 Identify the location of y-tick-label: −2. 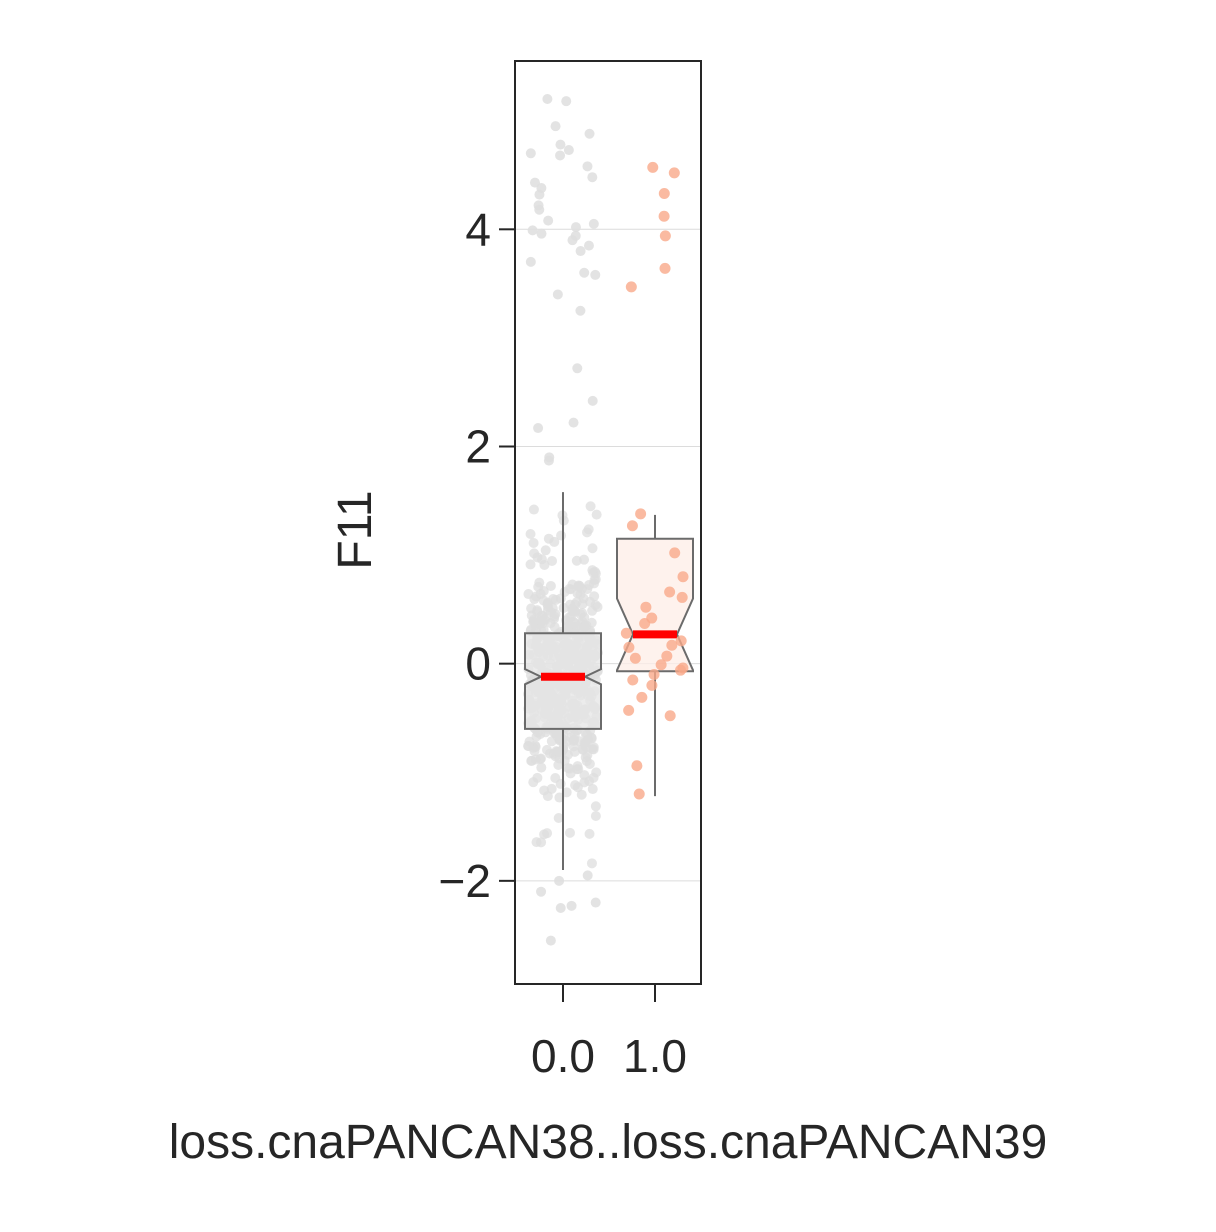
(465, 881).